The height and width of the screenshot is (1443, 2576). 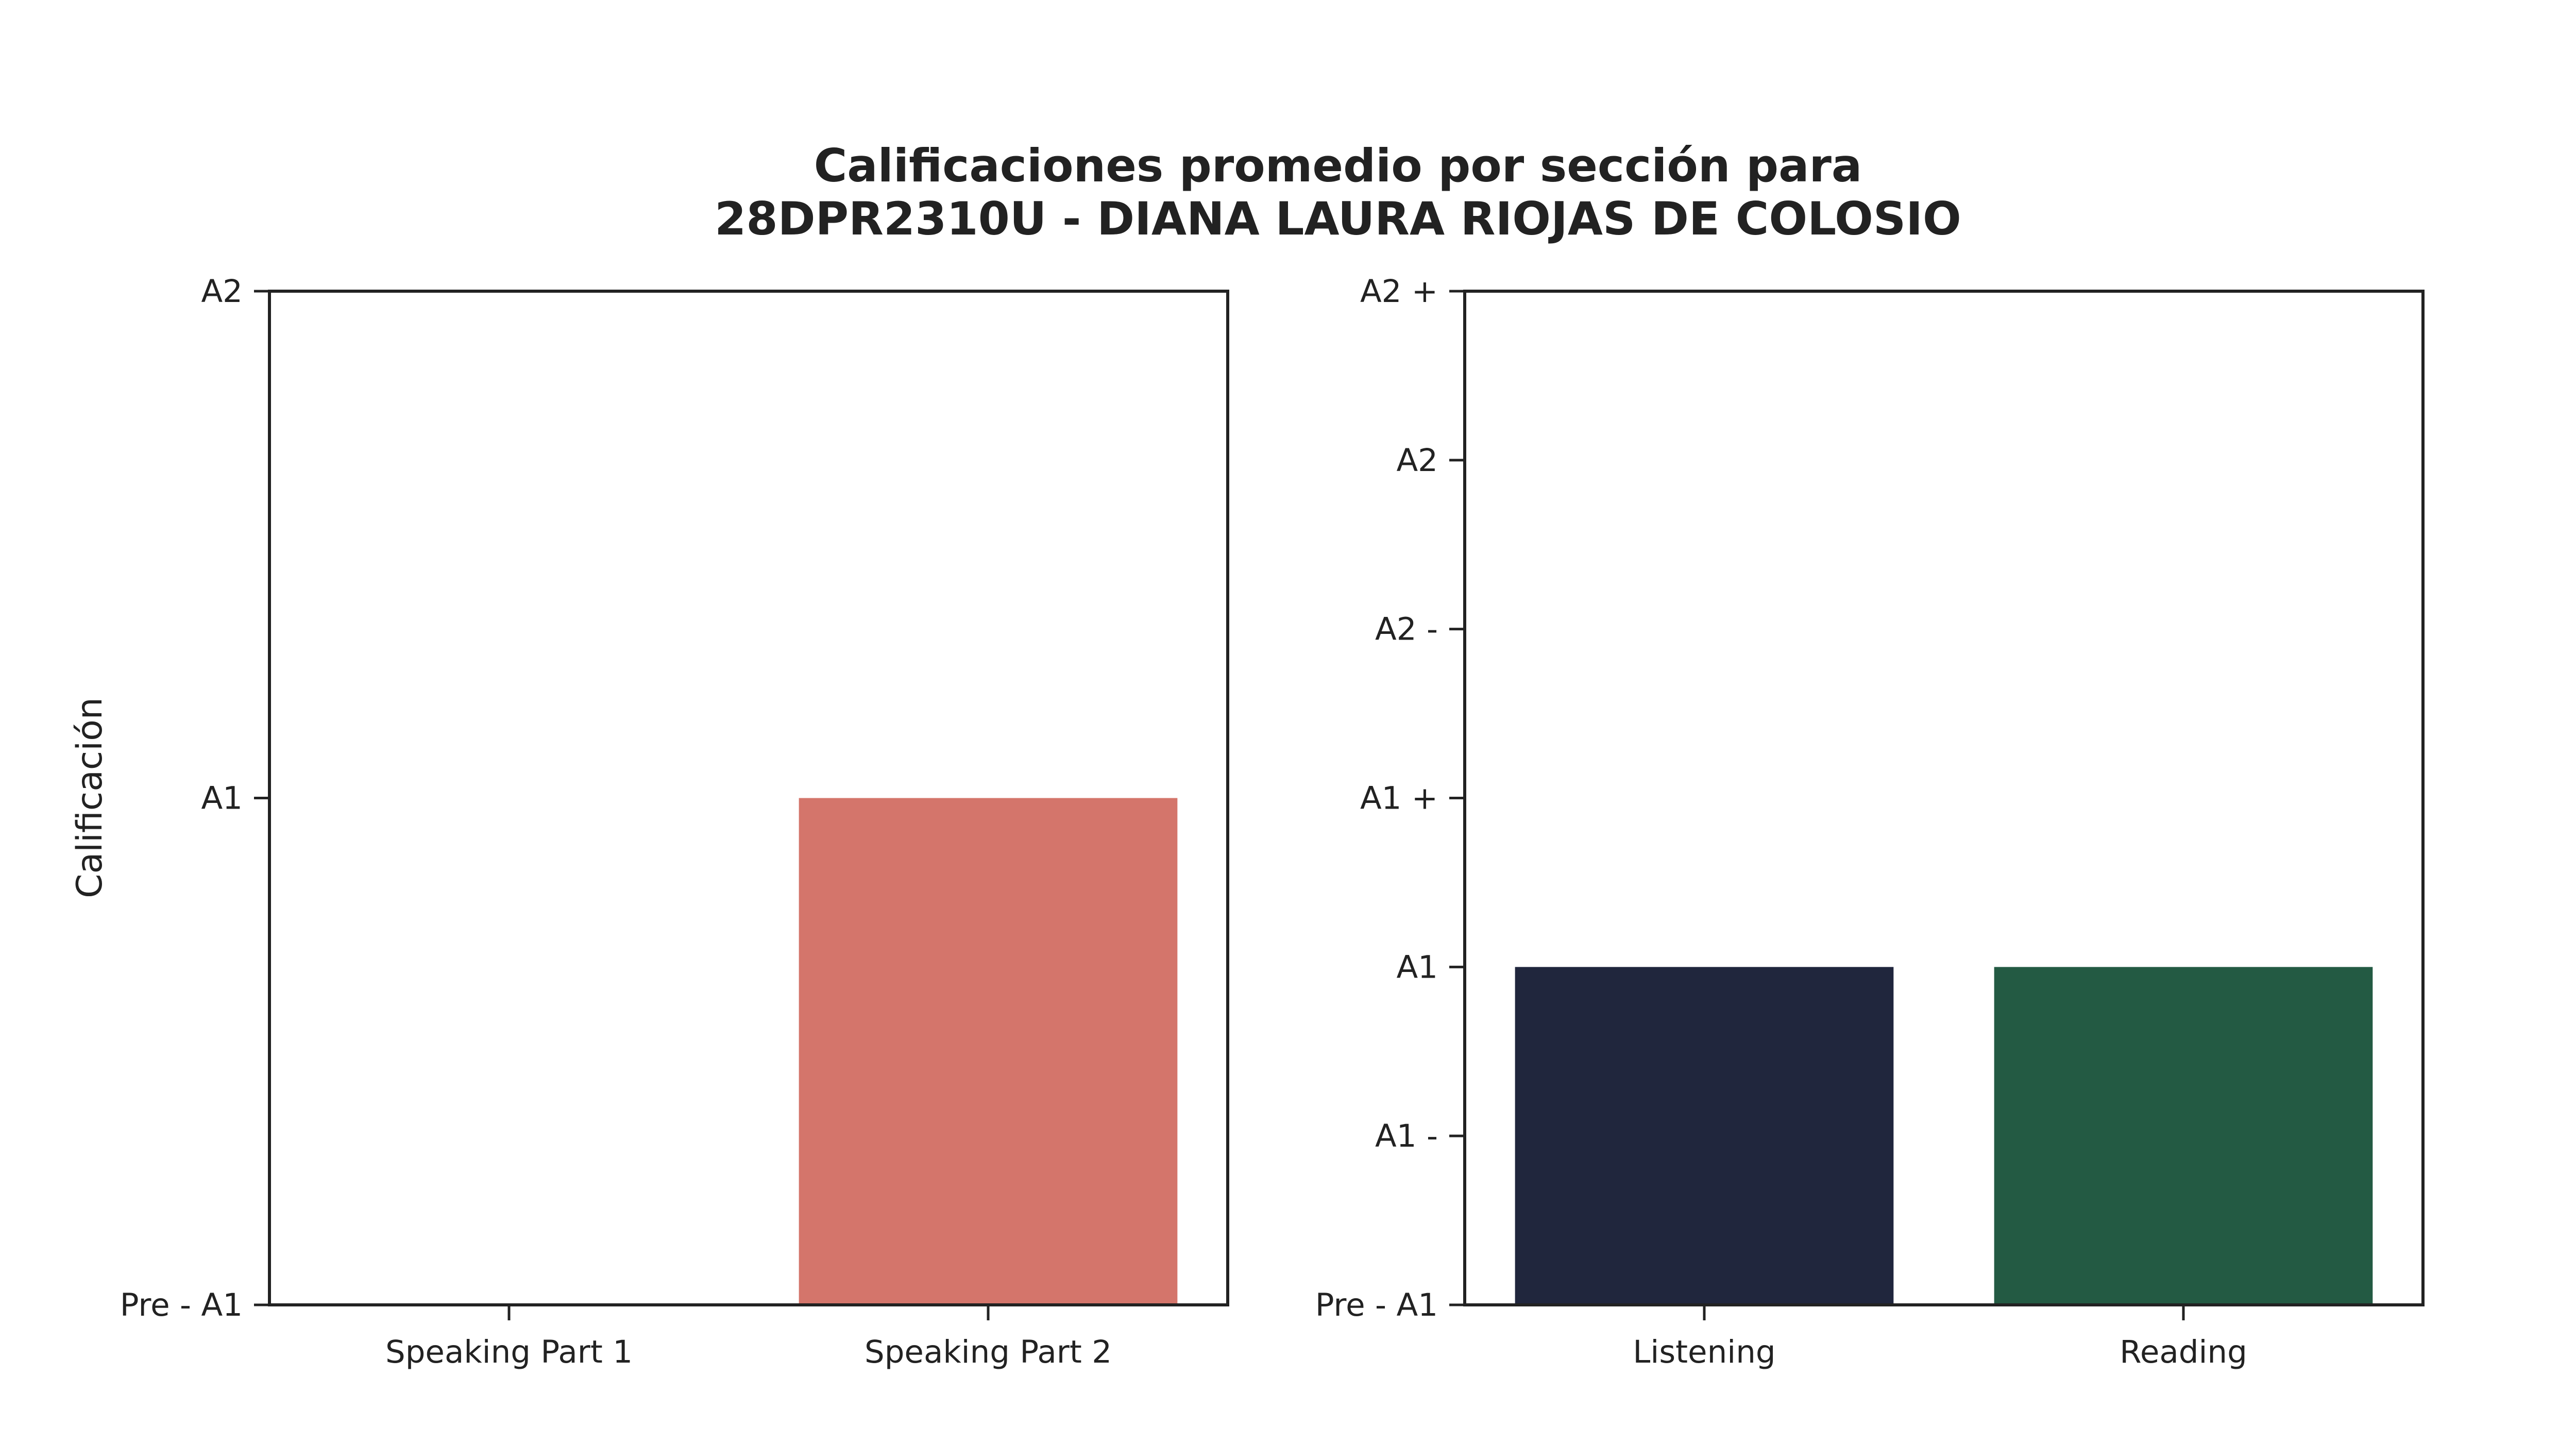 I want to click on x-tick-label: Listening, so click(x=1704, y=1352).